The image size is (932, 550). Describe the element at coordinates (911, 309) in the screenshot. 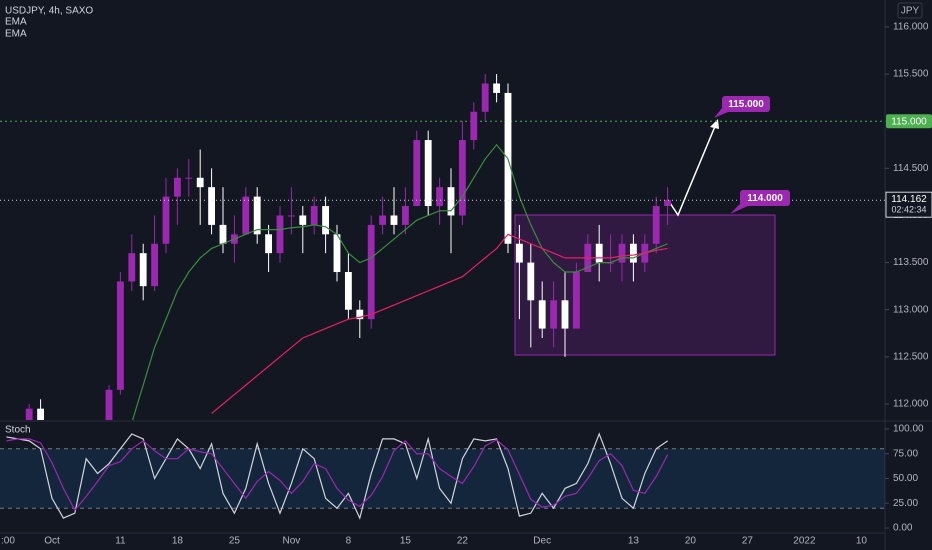

I see `y-tick-label: 113.000` at that location.